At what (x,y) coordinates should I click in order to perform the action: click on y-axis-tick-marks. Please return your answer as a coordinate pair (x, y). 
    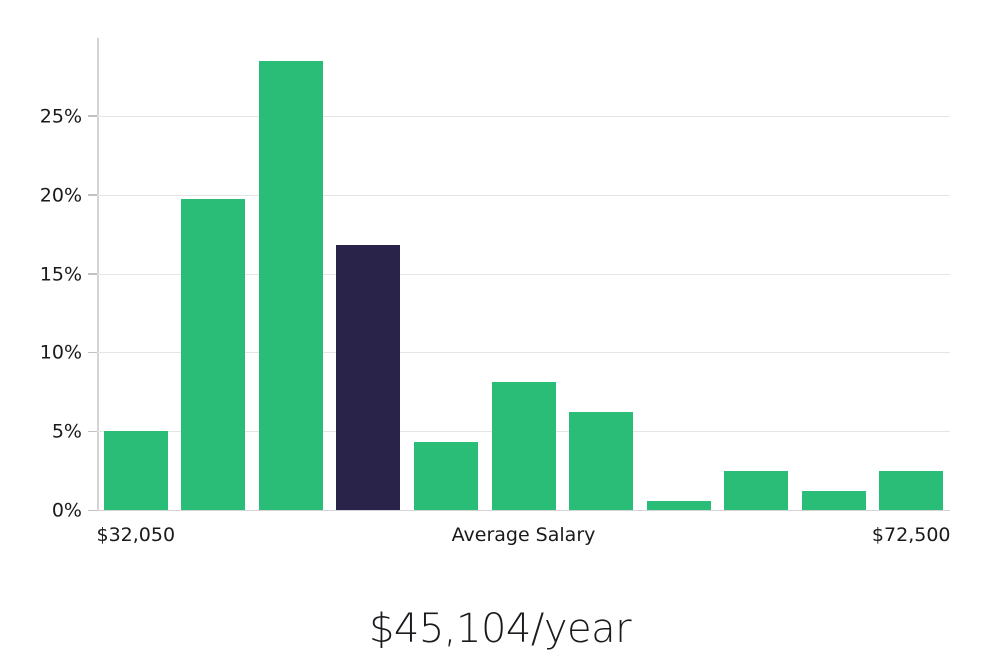
    Looking at the image, I should click on (92, 274).